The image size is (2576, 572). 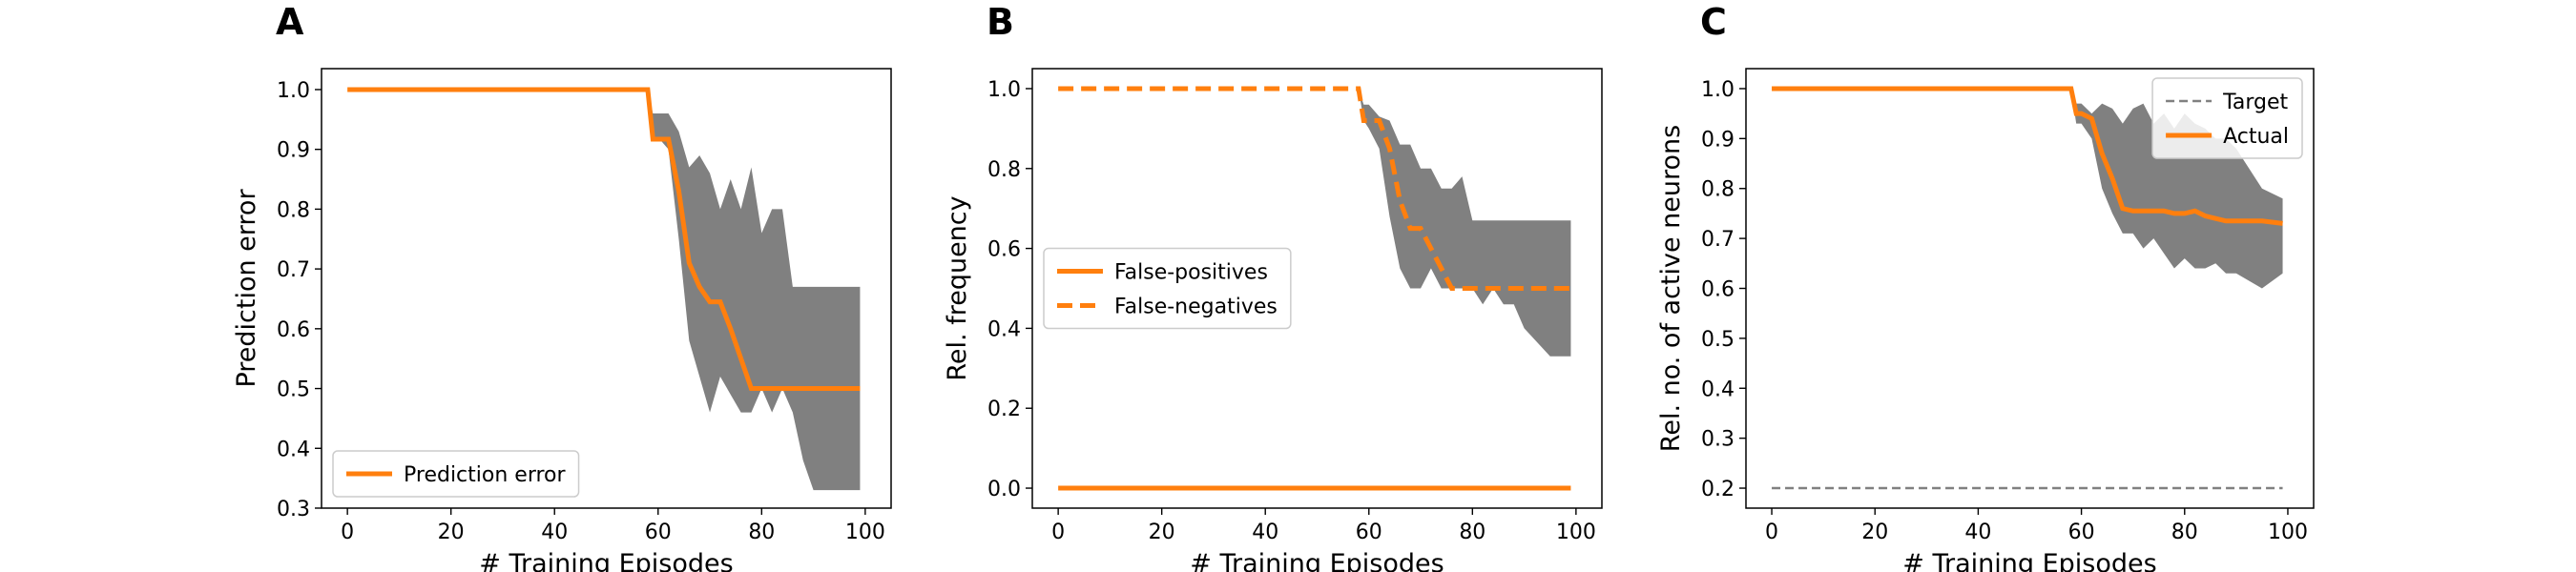 What do you see at coordinates (246, 288) in the screenshot?
I see `y-axis-label: Prediction error` at bounding box center [246, 288].